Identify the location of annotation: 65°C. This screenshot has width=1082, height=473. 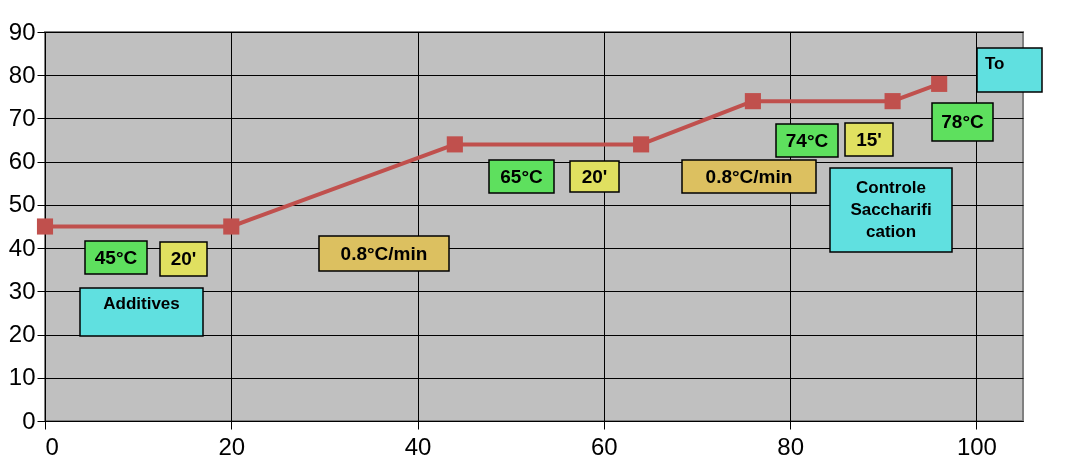
(522, 176).